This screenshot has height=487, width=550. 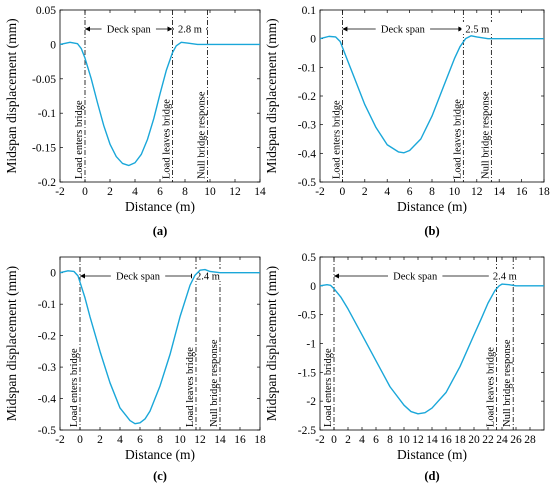 I want to click on panel-caption: (a), so click(x=160, y=231).